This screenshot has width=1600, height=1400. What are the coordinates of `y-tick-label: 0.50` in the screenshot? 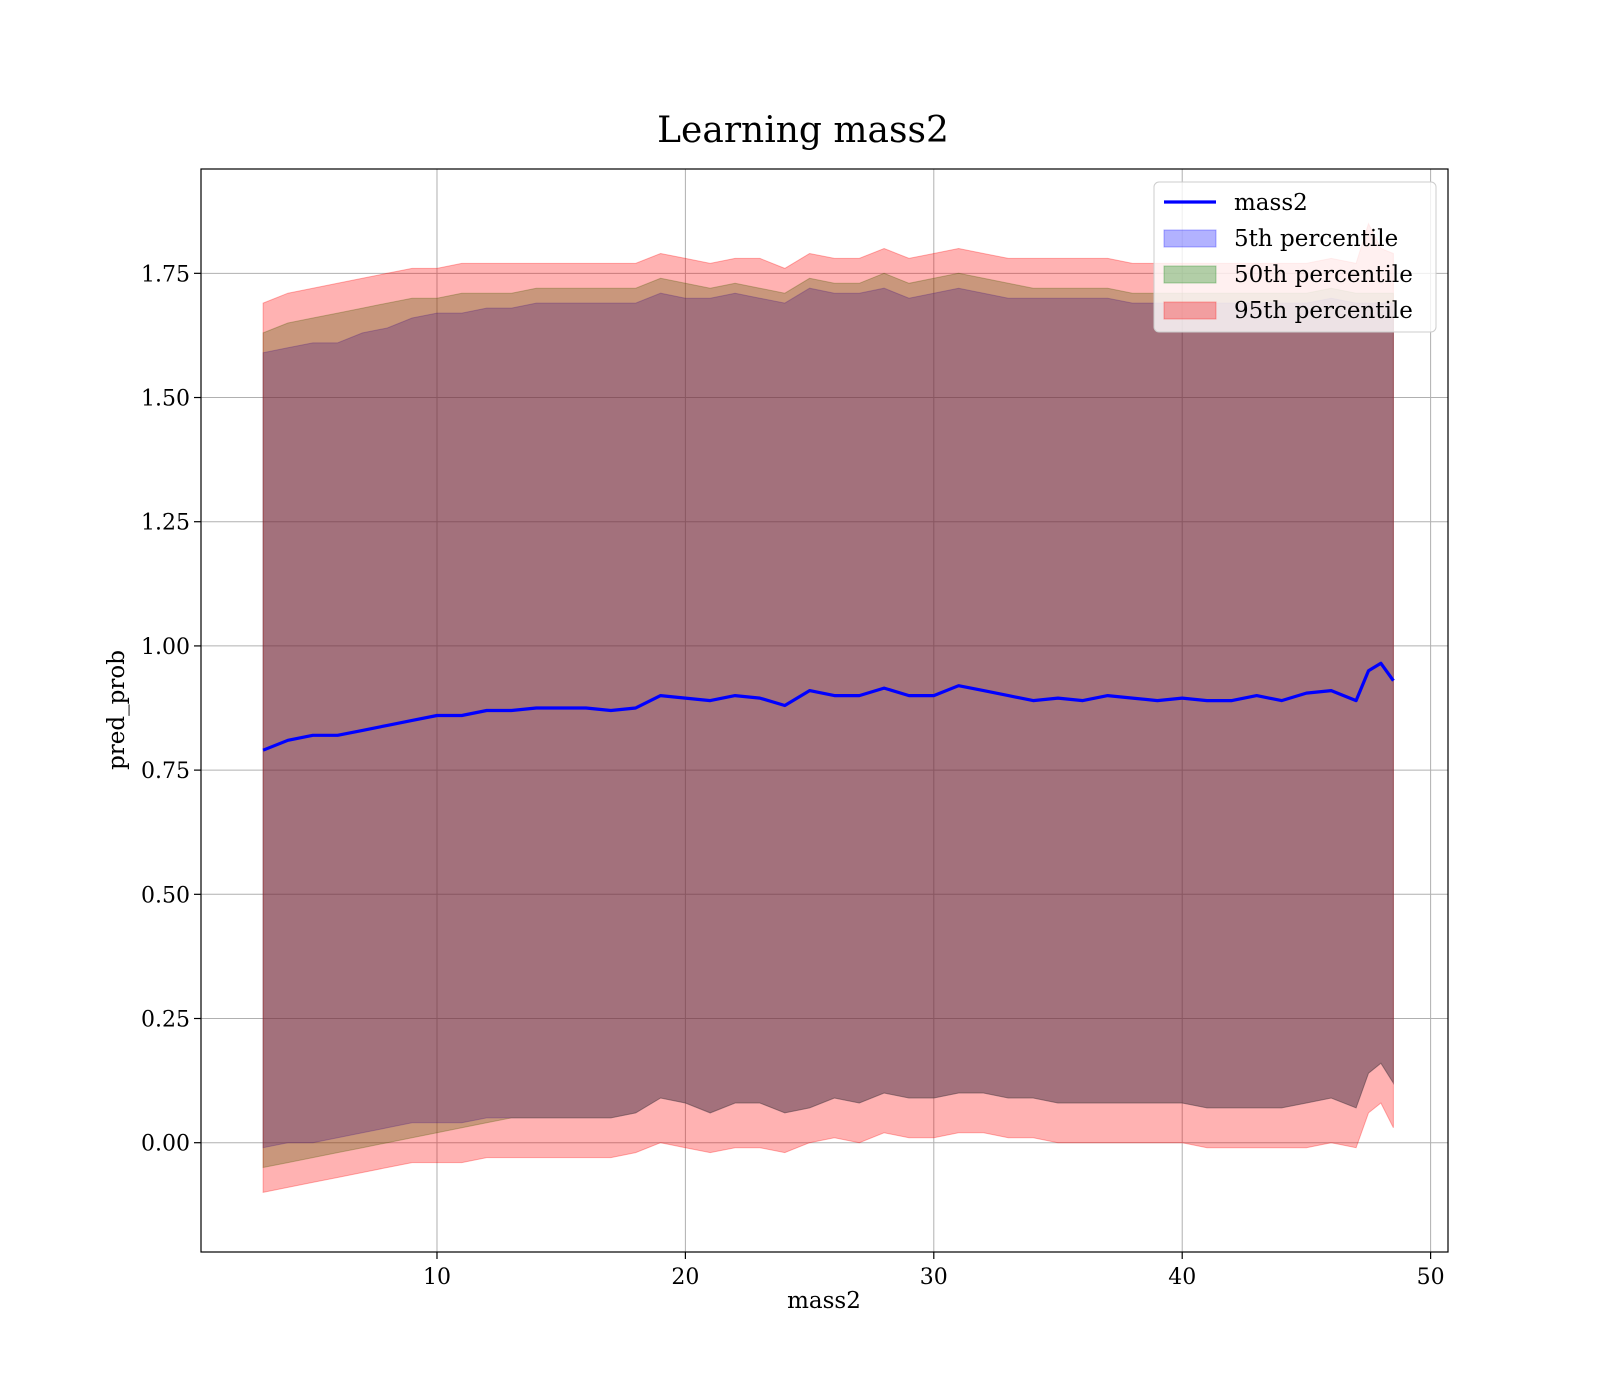 It's located at (165, 895).